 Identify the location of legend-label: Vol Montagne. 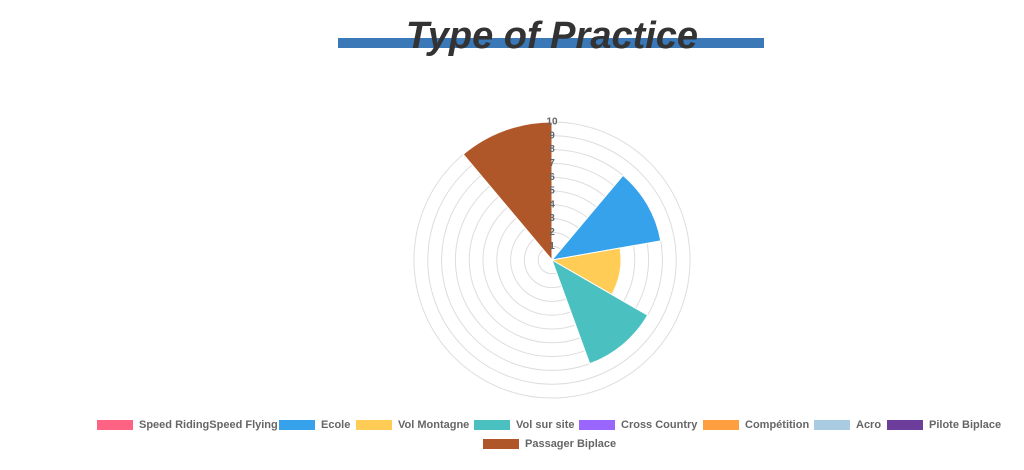
(433, 425).